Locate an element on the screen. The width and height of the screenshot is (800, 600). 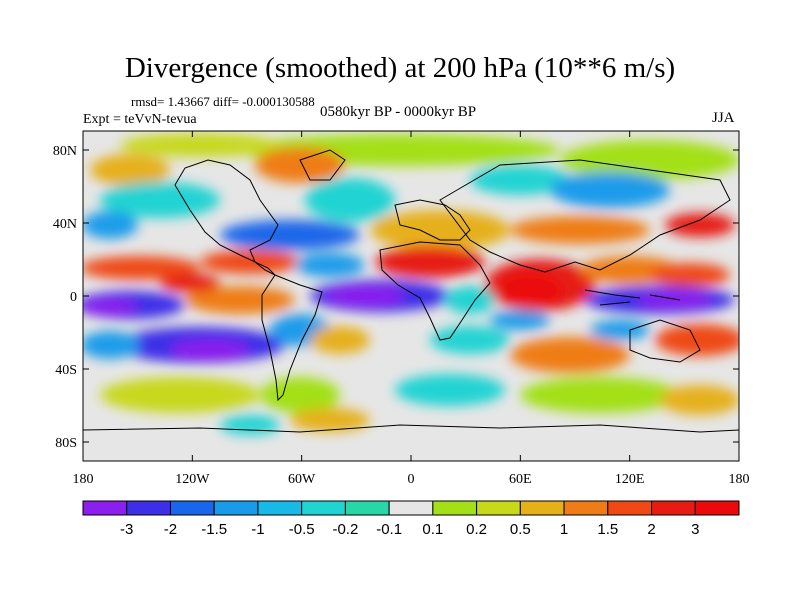
colorbar-label: -0.2 is located at coordinates (345, 529).